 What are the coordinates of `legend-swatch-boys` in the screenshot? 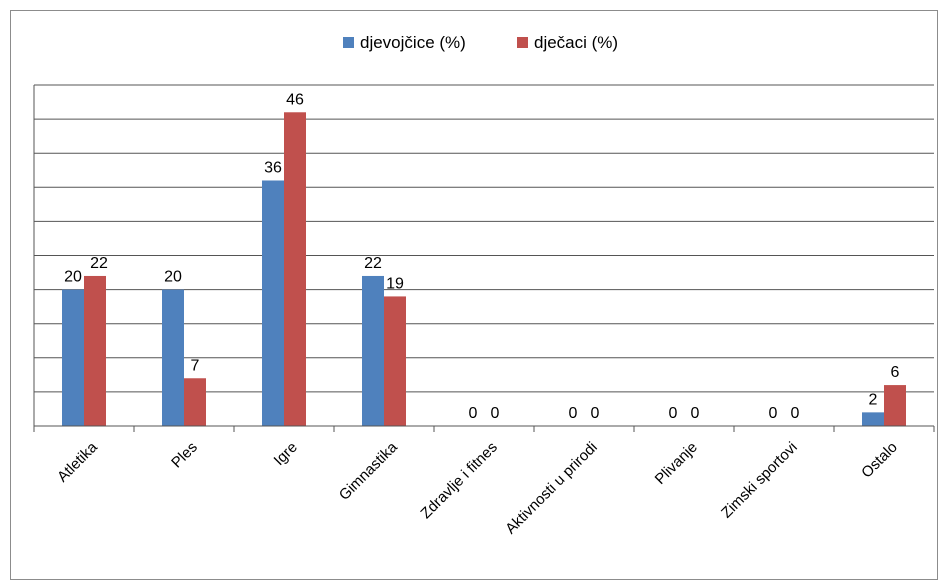 It's located at (522, 42).